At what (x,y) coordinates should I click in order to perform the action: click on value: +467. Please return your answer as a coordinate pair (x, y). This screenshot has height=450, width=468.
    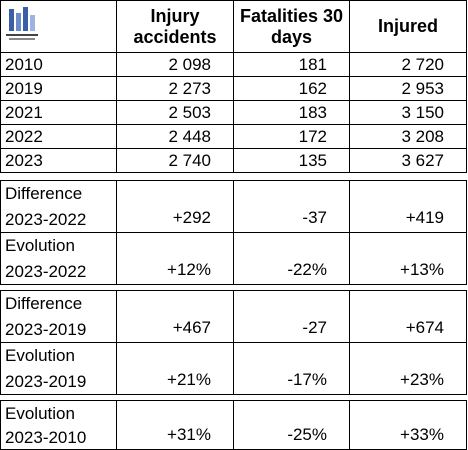
    Looking at the image, I should click on (191, 327).